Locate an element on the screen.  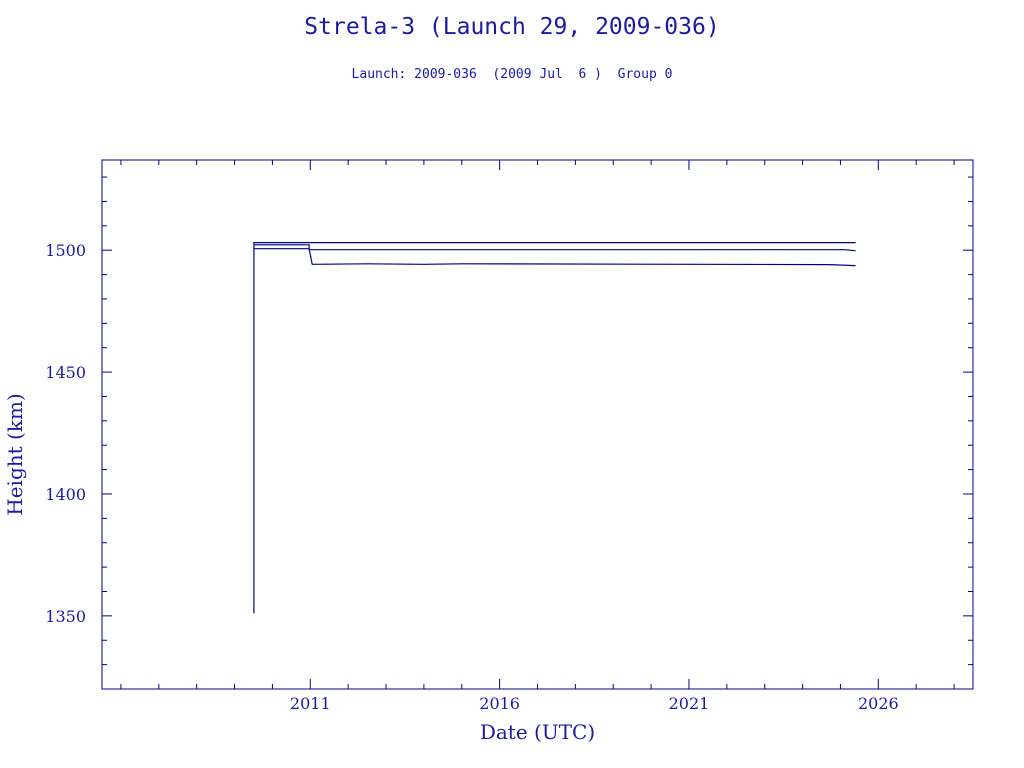
x-axis-label: Date (UTC) is located at coordinates (537, 732).